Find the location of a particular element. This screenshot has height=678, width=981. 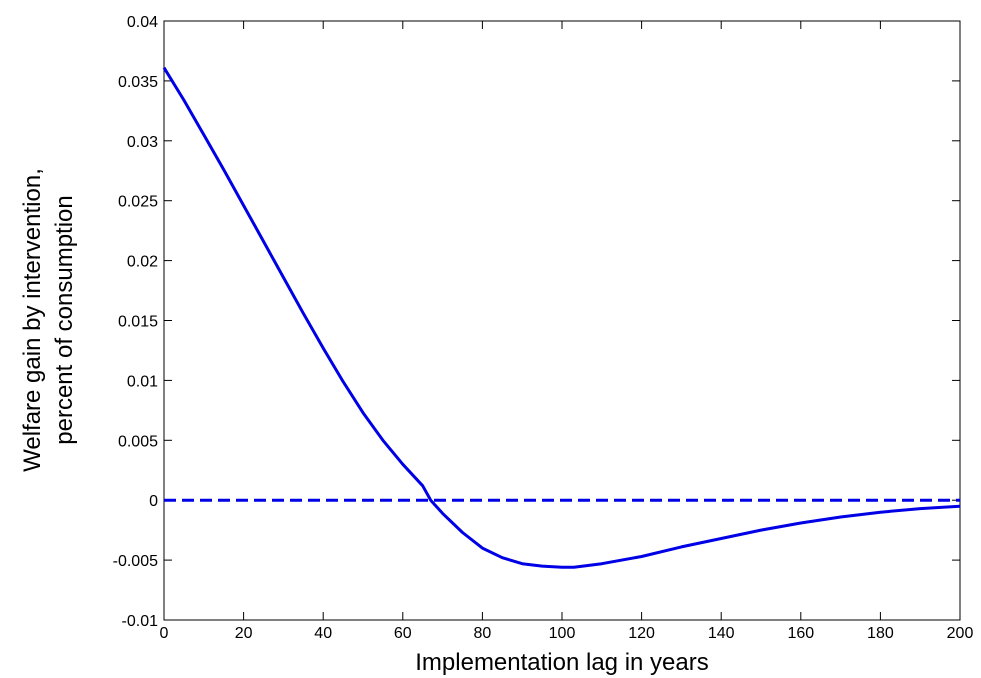

x-tick-label: 160 is located at coordinates (800, 633).